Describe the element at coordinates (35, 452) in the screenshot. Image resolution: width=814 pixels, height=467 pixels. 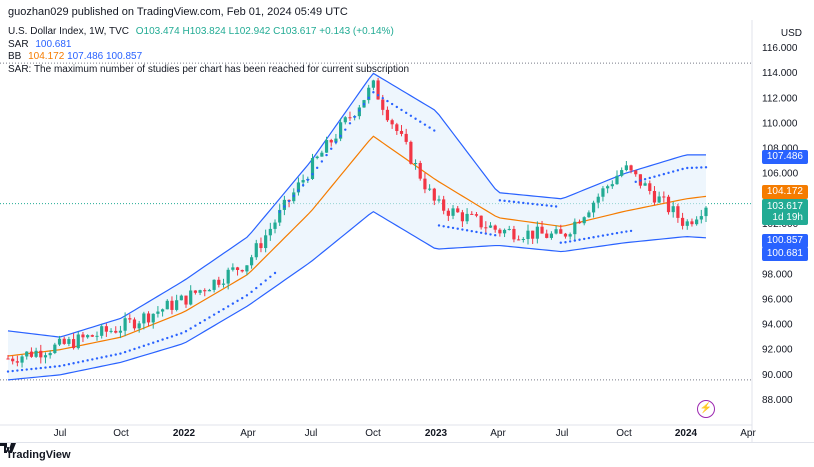
I see `tradingview-logo: TradingView` at that location.